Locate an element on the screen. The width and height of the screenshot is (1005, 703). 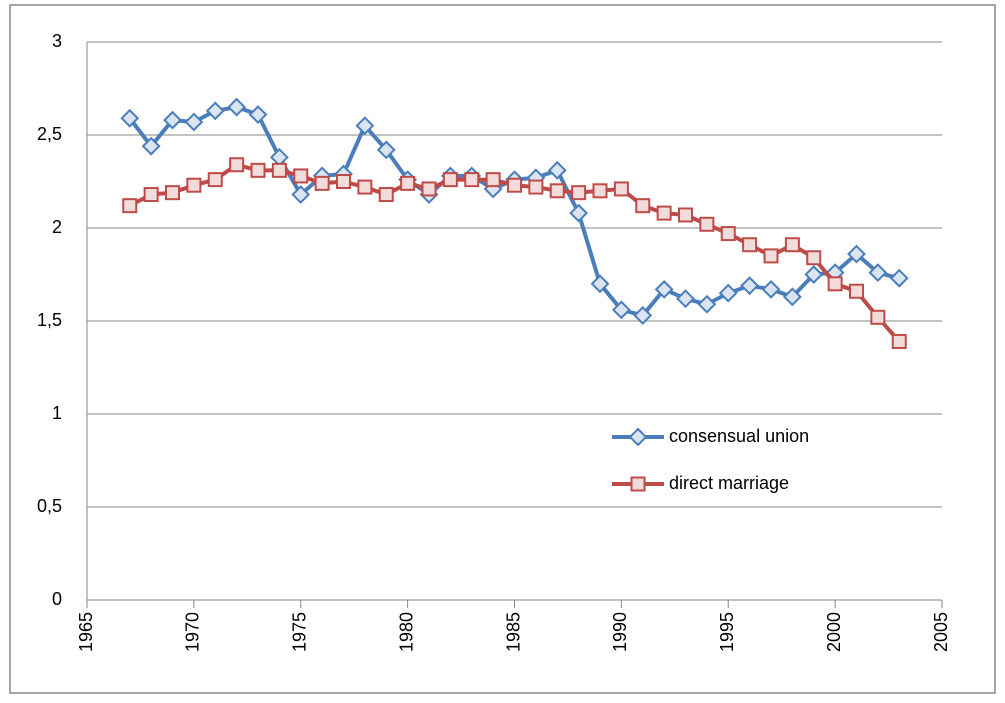
x-tick-label: 1965 is located at coordinates (86, 632).